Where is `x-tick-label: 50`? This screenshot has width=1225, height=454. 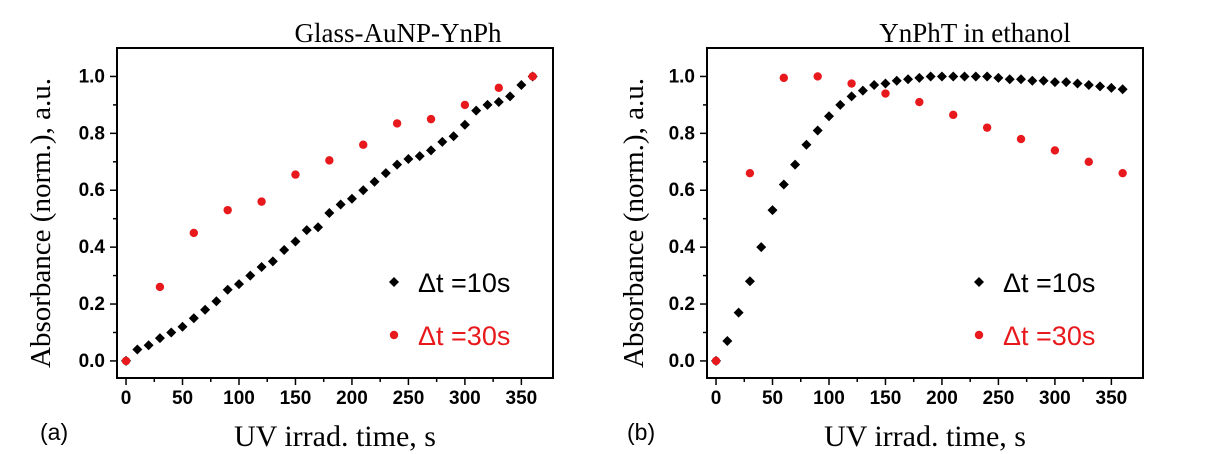
x-tick-label: 50 is located at coordinates (772, 398).